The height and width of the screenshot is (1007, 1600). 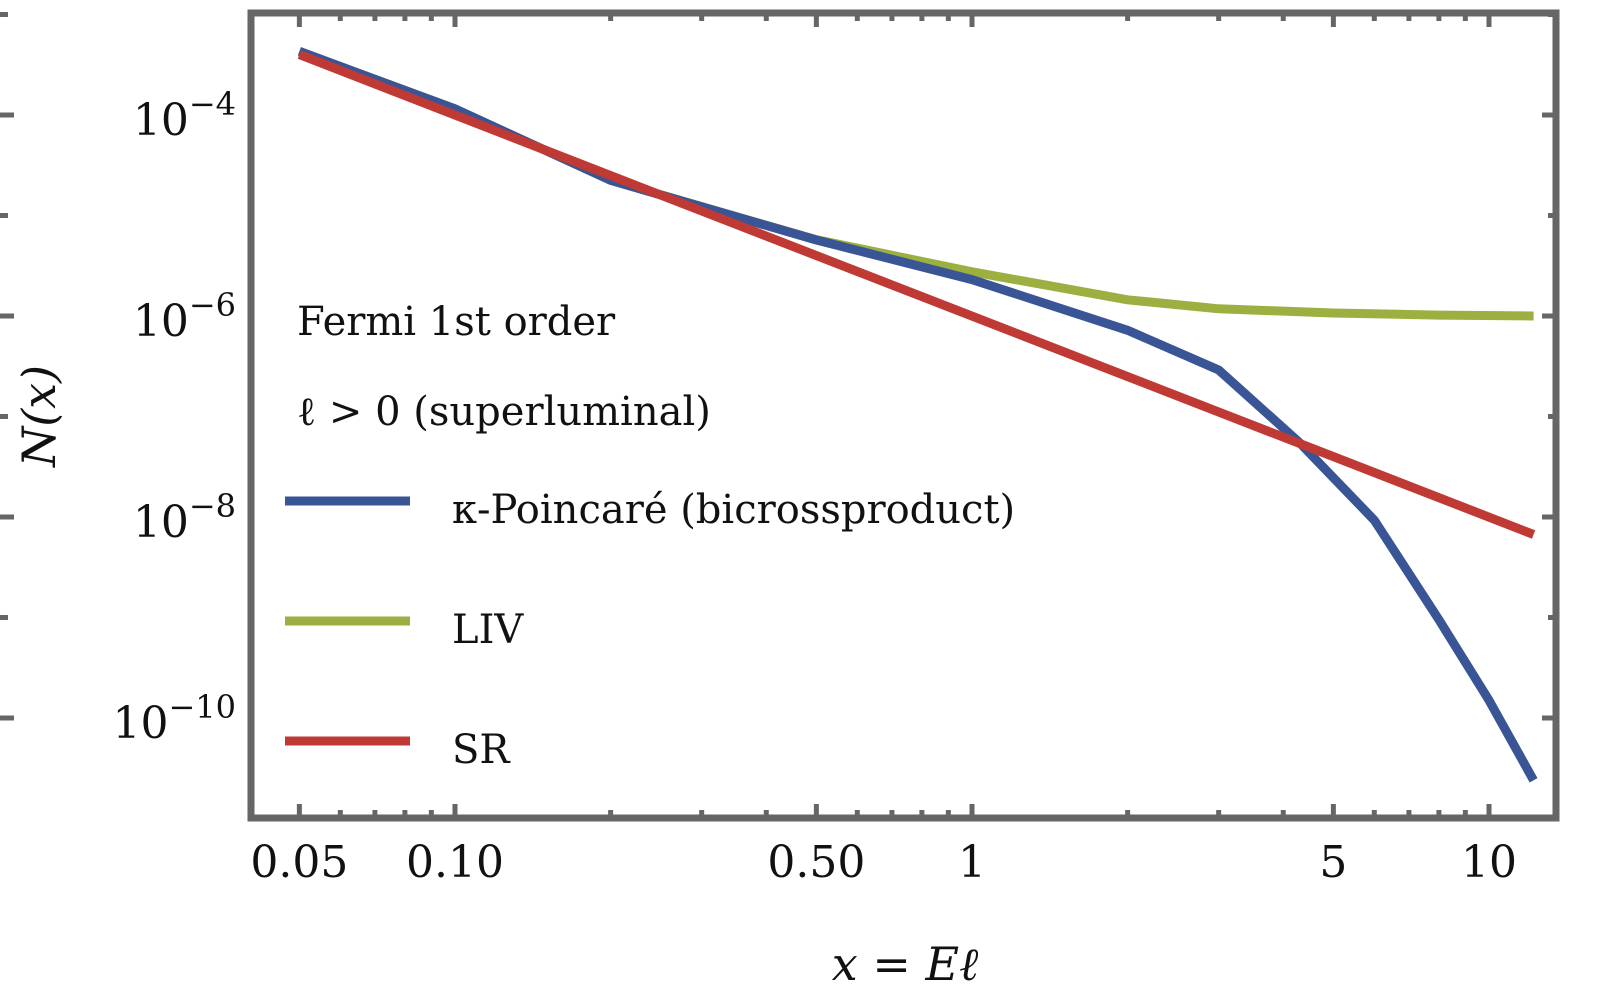 What do you see at coordinates (184, 115) in the screenshot?
I see `y-tick-label: 10⁻⁴` at bounding box center [184, 115].